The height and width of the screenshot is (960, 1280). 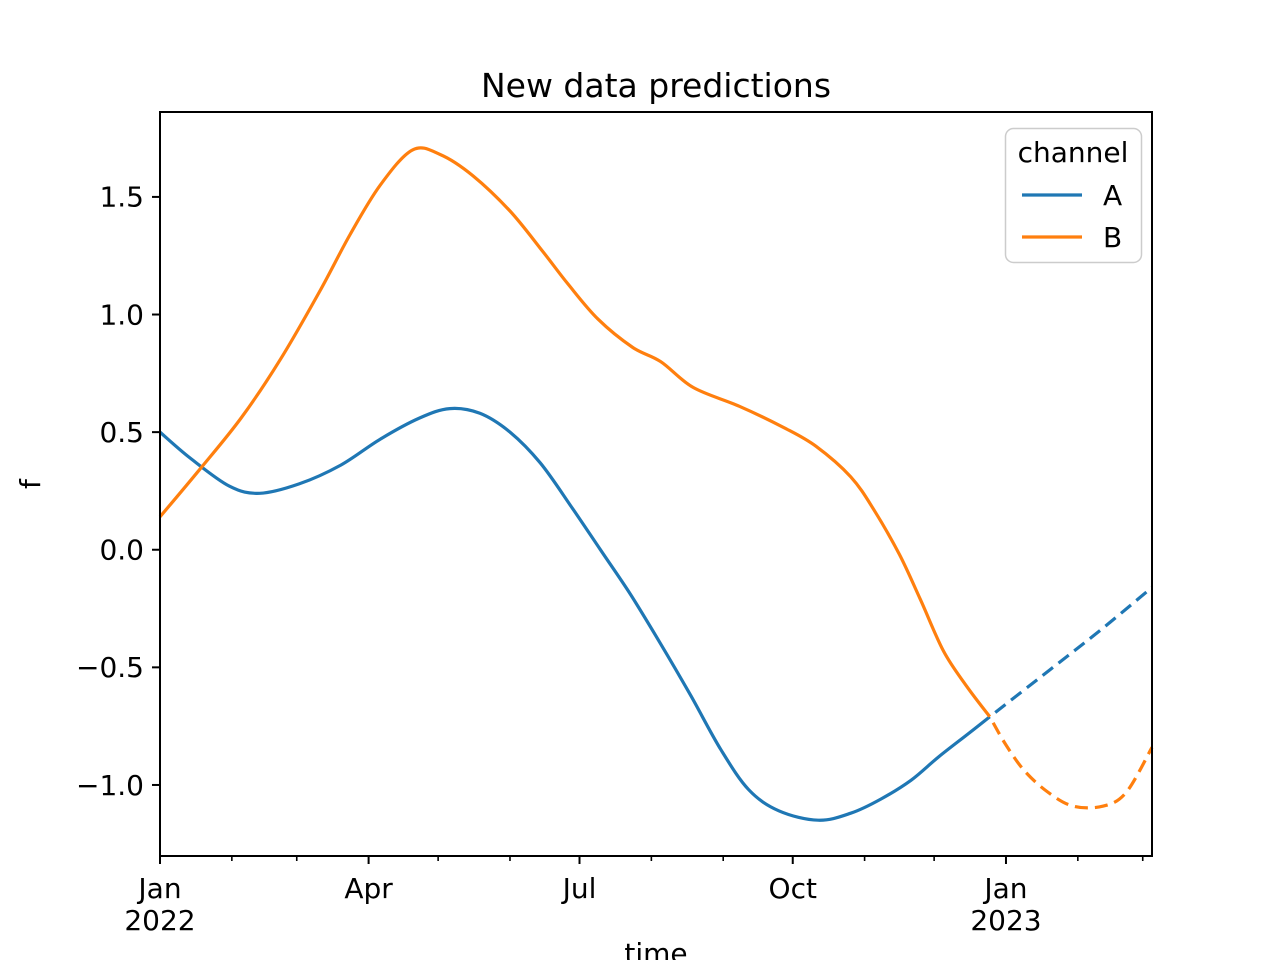 I want to click on series-line-A-prediction, so click(x=1071, y=652).